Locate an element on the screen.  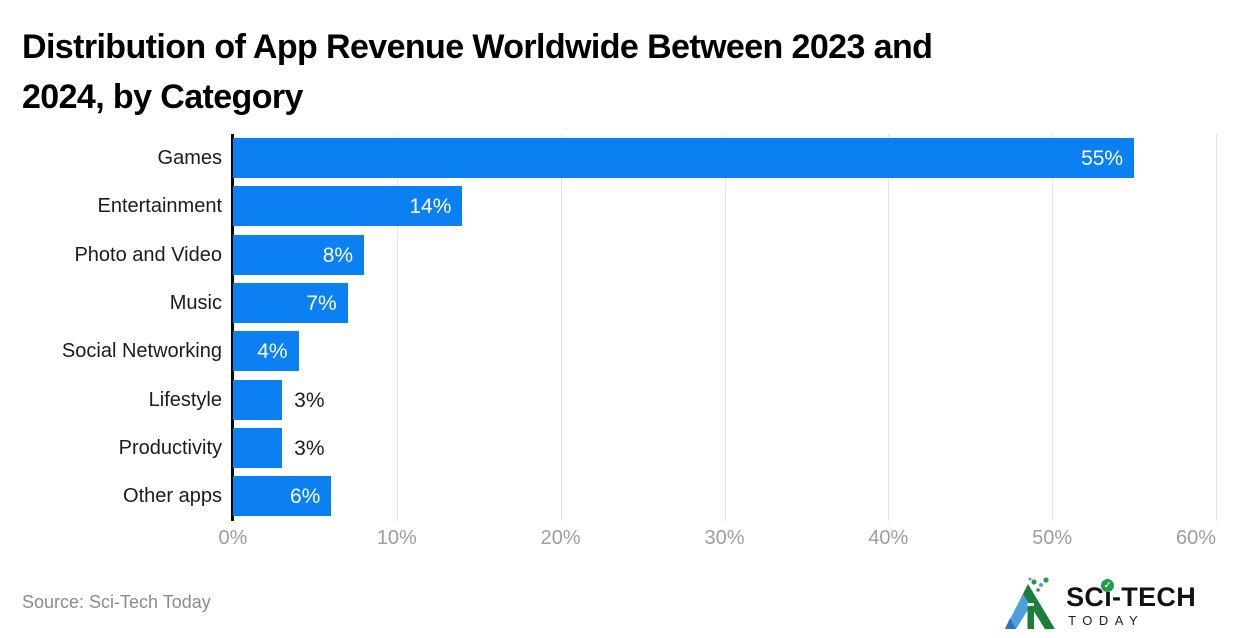
category-label: Social Networking is located at coordinates (141, 351).